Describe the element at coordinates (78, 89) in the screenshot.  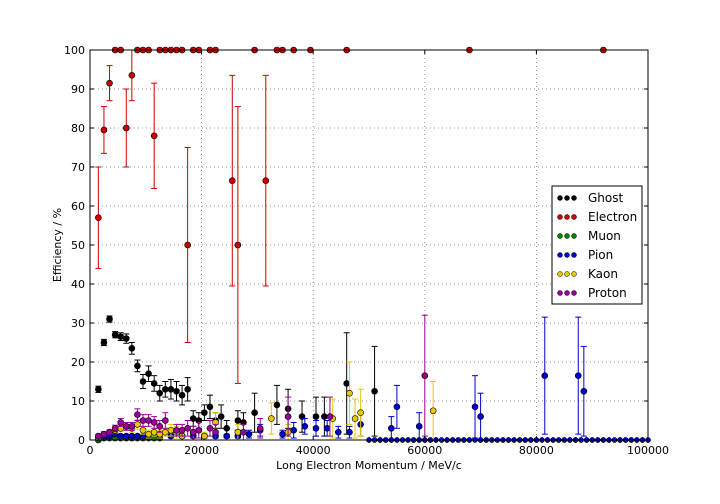
I see `y-tick-label: 90` at that location.